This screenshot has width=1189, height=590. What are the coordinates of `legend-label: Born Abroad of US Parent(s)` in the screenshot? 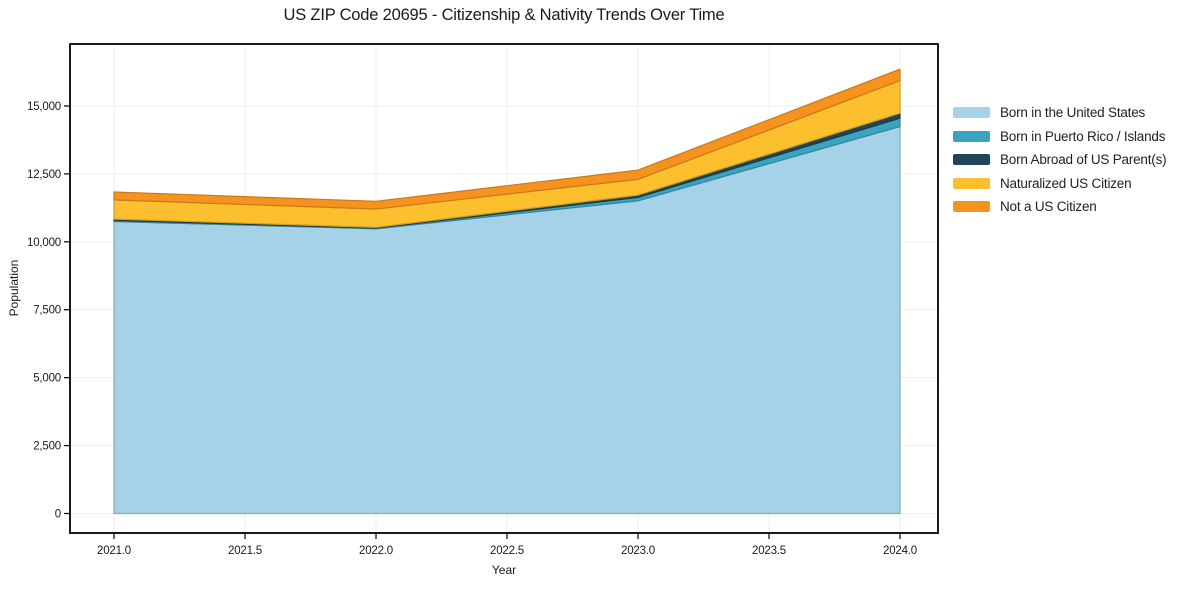 It's located at (1083, 160).